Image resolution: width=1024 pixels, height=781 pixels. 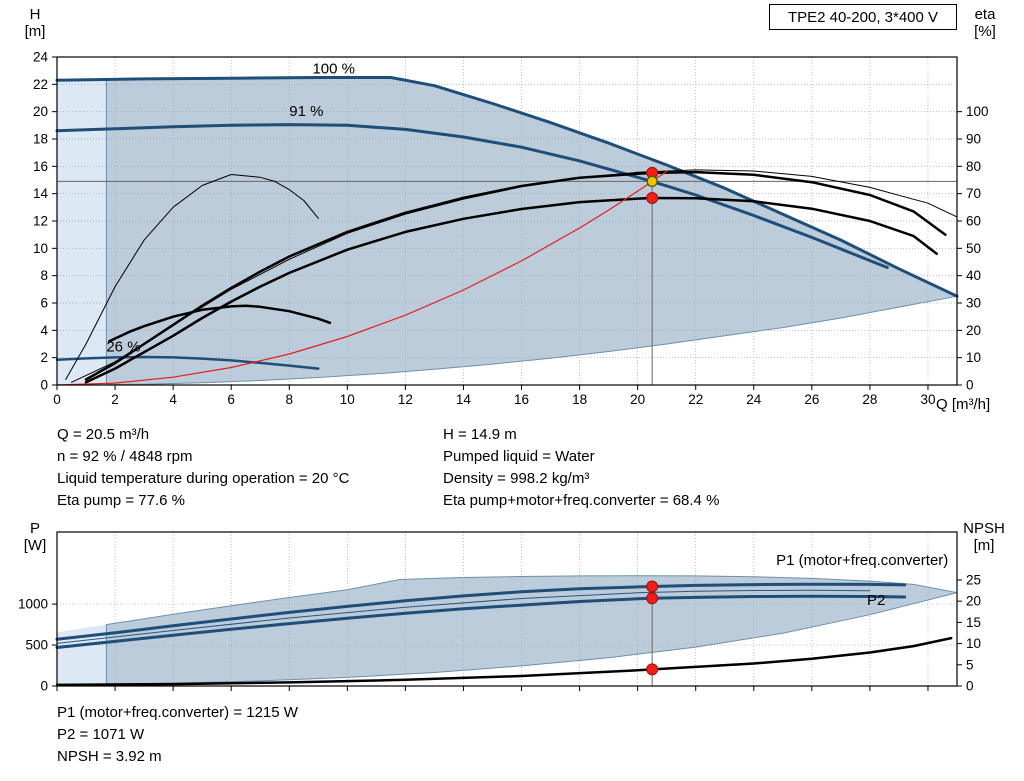 What do you see at coordinates (290, 399) in the screenshot?
I see `x-tick-label: 8` at bounding box center [290, 399].